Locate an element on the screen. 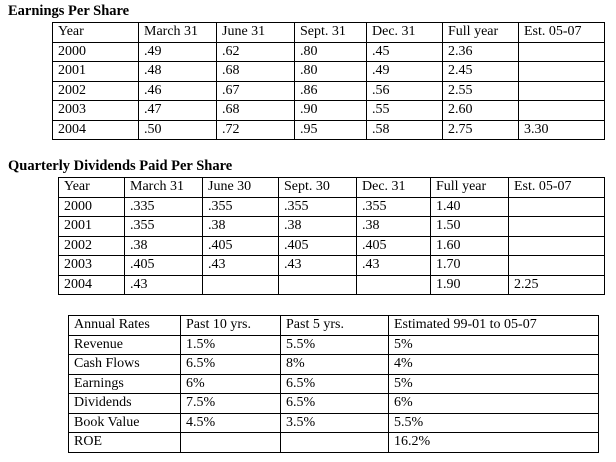 This screenshot has width=616, height=462. table-title: Quarterly Dividends Paid Per Share is located at coordinates (120, 166).